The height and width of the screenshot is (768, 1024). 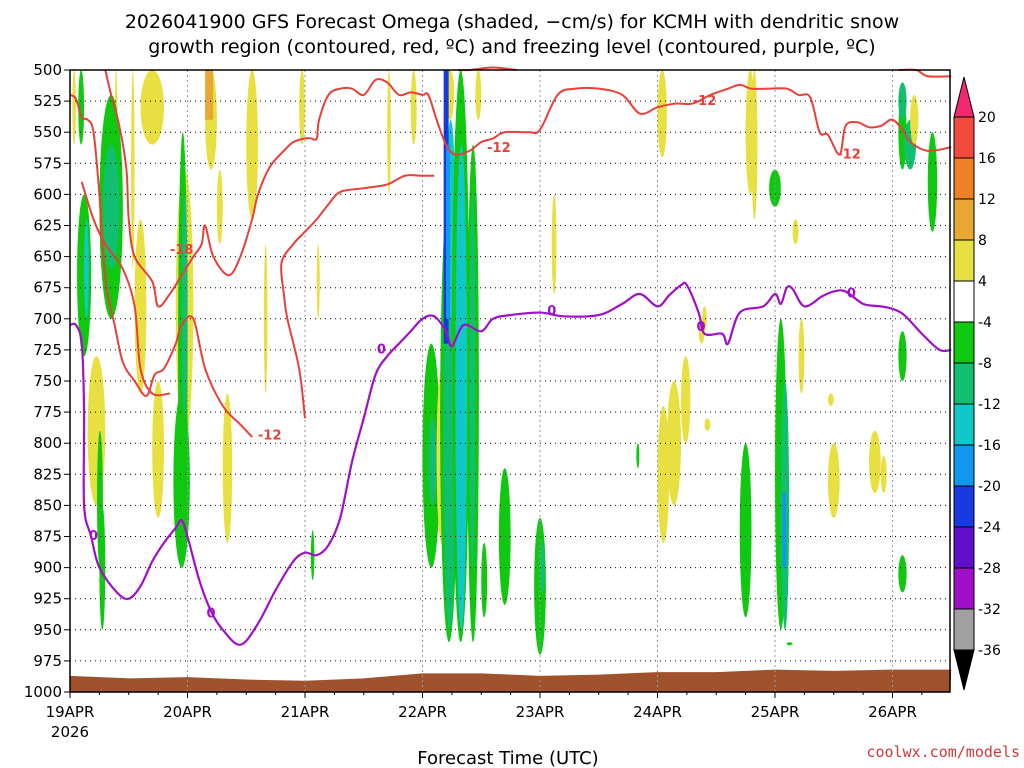 What do you see at coordinates (977, 383) in the screenshot?
I see `colorbar: 20 16 12 8 4 -4 -8 -12 -16 -20 -24 -28 -32 -36` at bounding box center [977, 383].